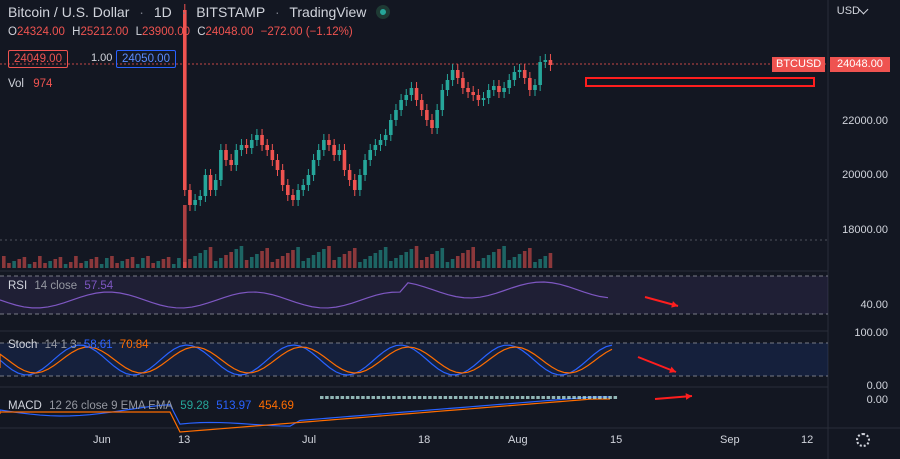 The height and width of the screenshot is (459, 900). I want to click on settings-gear-icon, so click(863, 440).